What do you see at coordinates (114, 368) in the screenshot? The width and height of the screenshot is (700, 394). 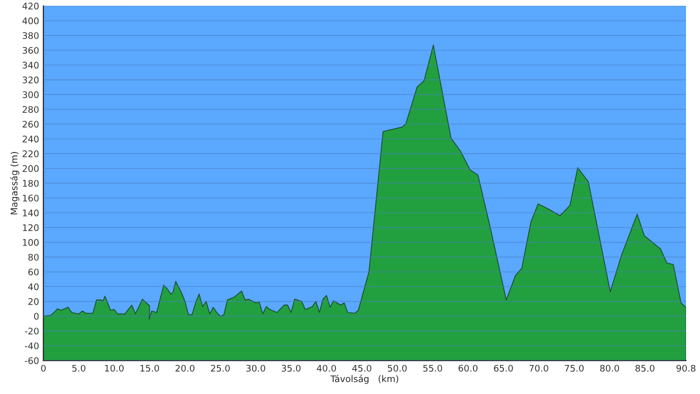 I see `x-tick-label: 10.0` at bounding box center [114, 368].